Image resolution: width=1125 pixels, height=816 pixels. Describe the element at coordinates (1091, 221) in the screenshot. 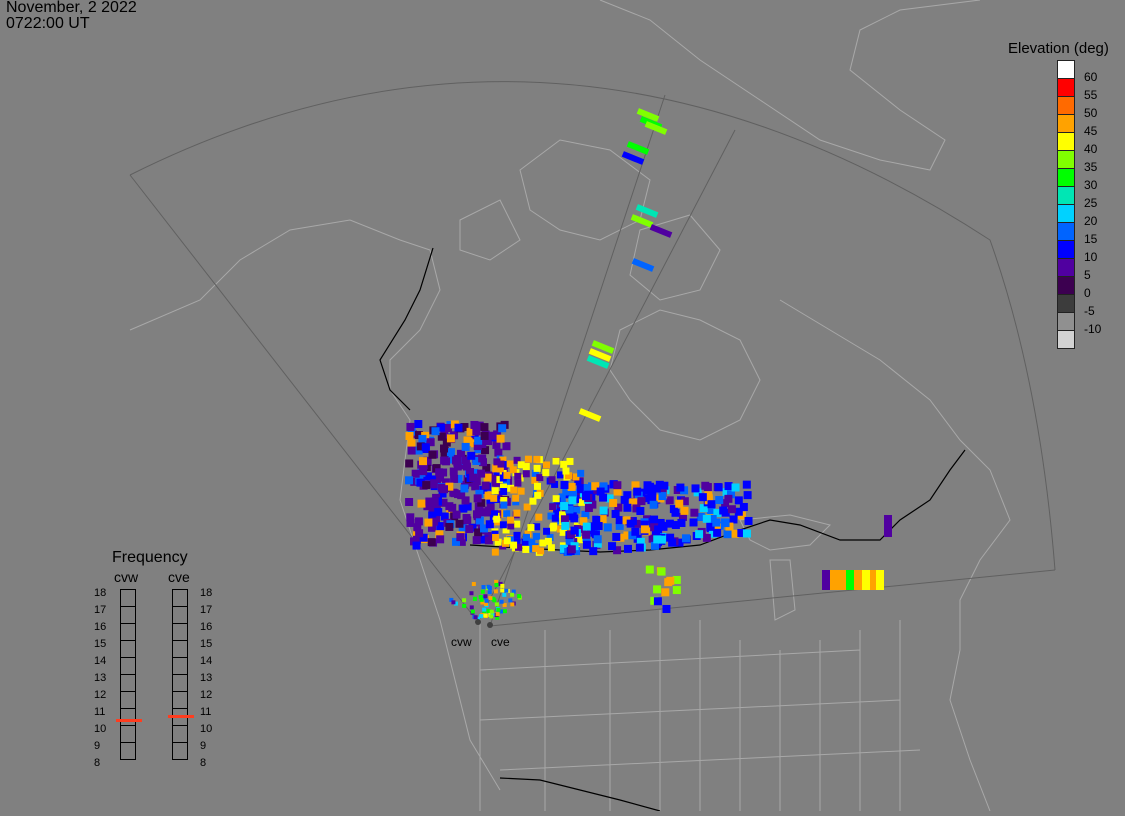

I see `legend-tick-label: 20` at that location.